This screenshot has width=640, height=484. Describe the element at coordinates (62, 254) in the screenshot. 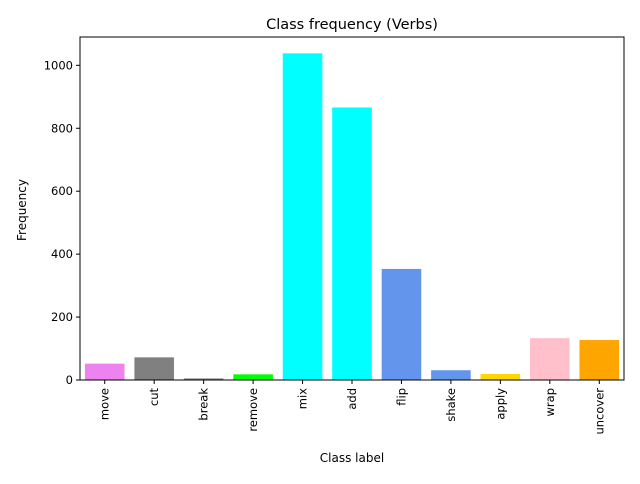

I see `y-tick-label: 400` at that location.